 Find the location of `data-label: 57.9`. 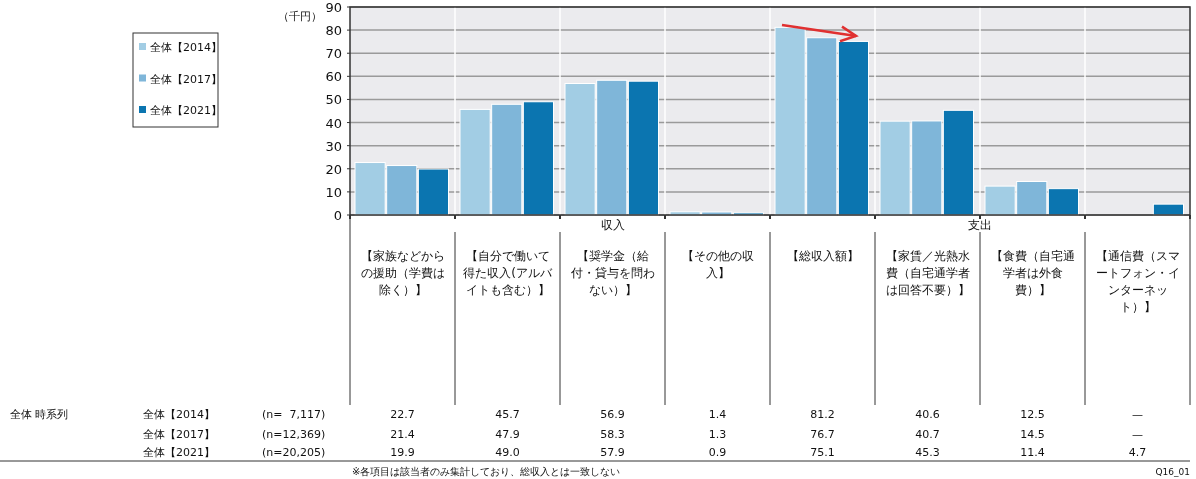

data-label: 57.9 is located at coordinates (612, 452).